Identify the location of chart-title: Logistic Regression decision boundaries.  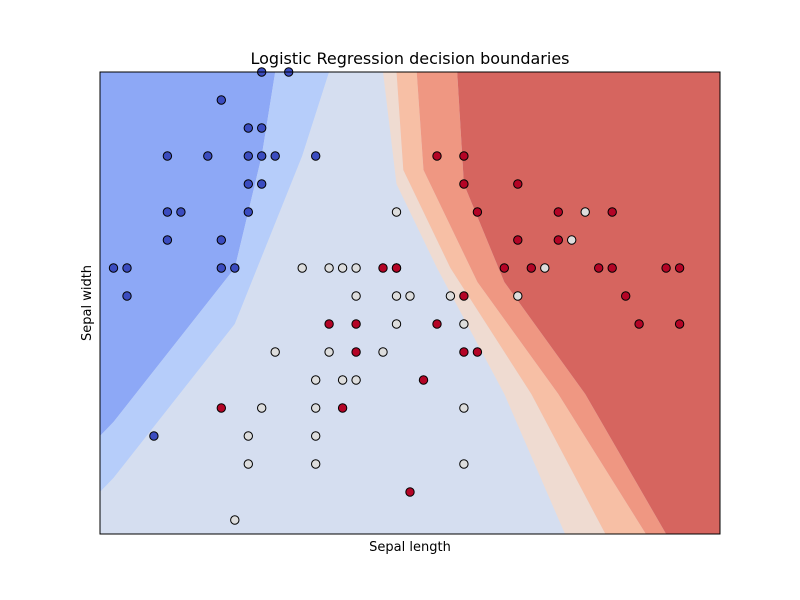
(410, 58).